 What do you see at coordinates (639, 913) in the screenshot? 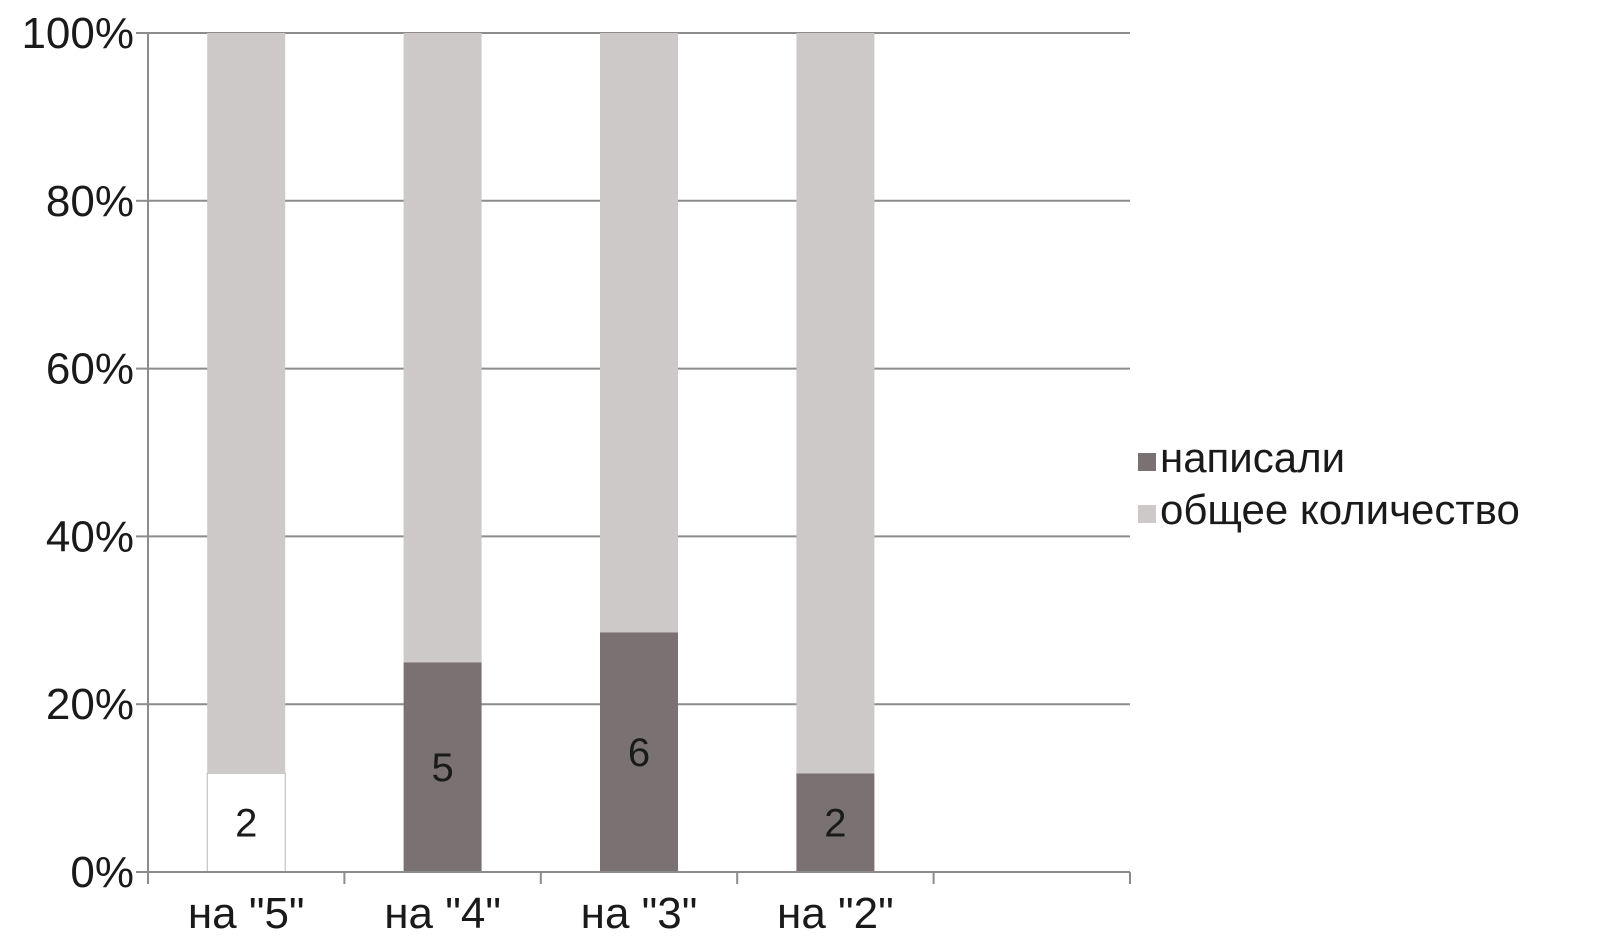
I see `x-tick-label: на "3"` at bounding box center [639, 913].